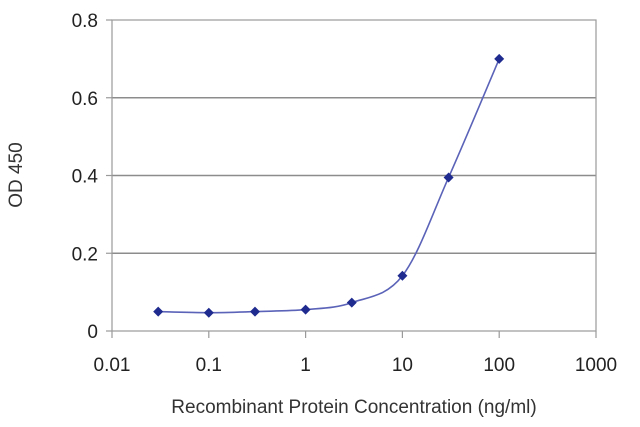 The height and width of the screenshot is (427, 640). What do you see at coordinates (355, 353) in the screenshot?
I see `x-axis-ticks: 0.01 0.1 1 10 100 1000` at bounding box center [355, 353].